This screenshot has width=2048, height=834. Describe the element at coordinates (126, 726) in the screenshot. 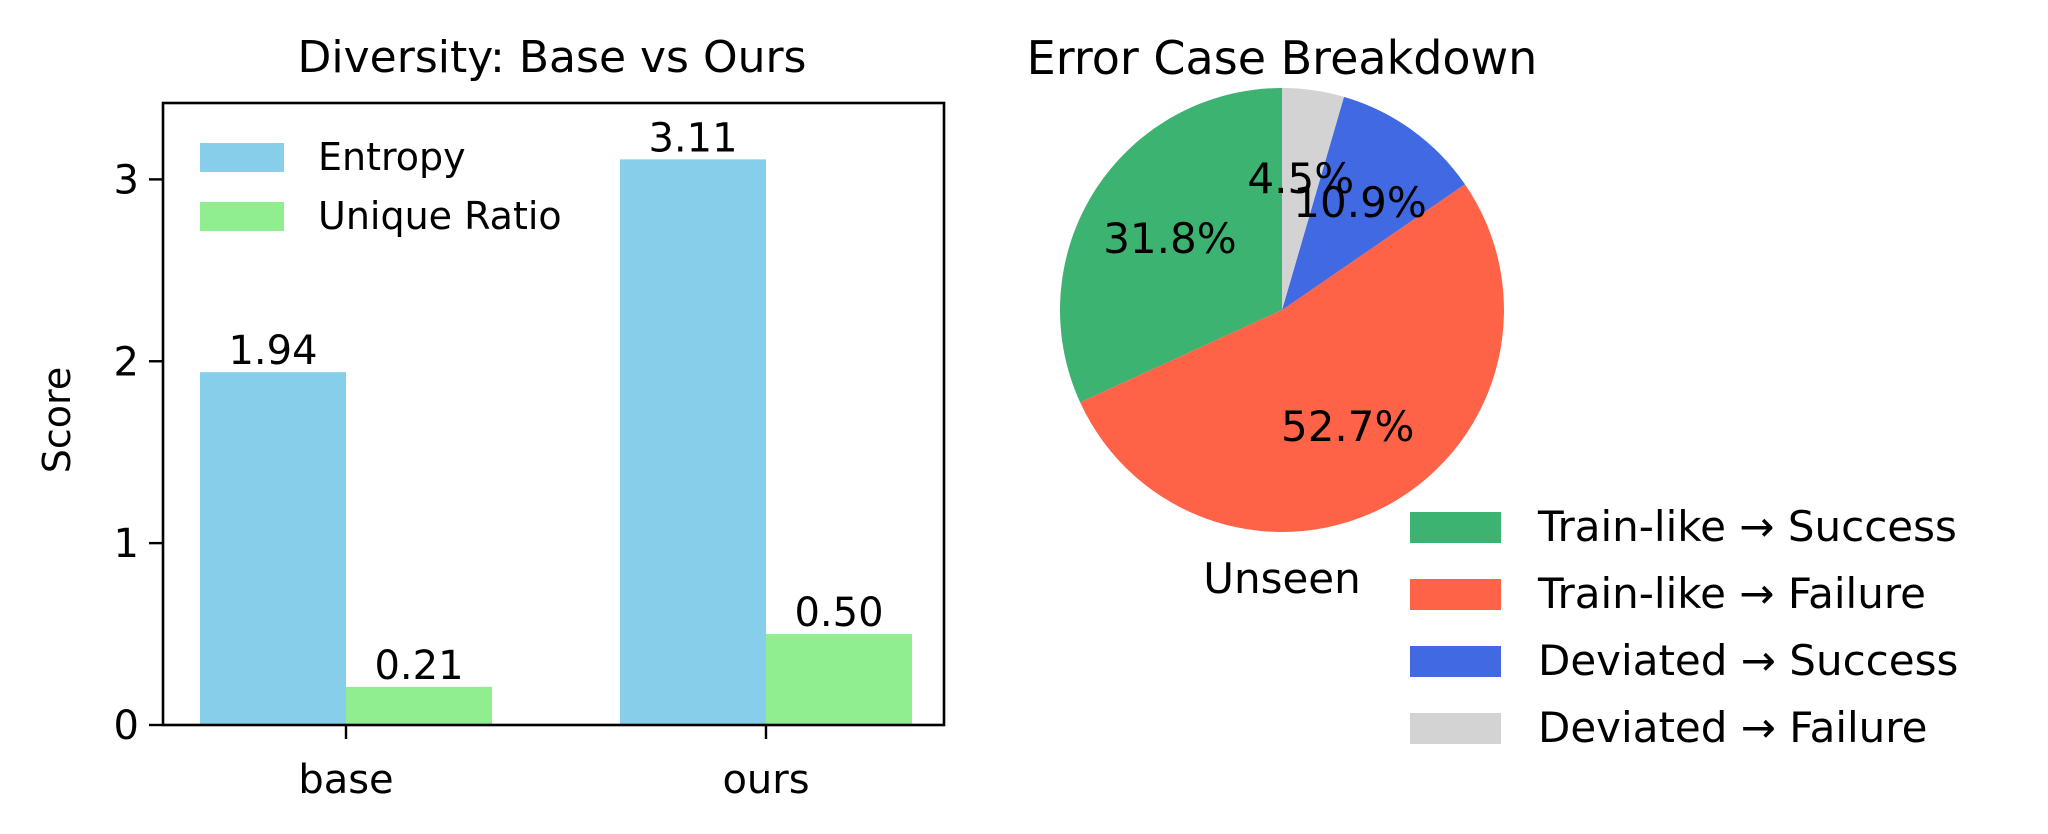

I see `y-tick-label: 0` at that location.